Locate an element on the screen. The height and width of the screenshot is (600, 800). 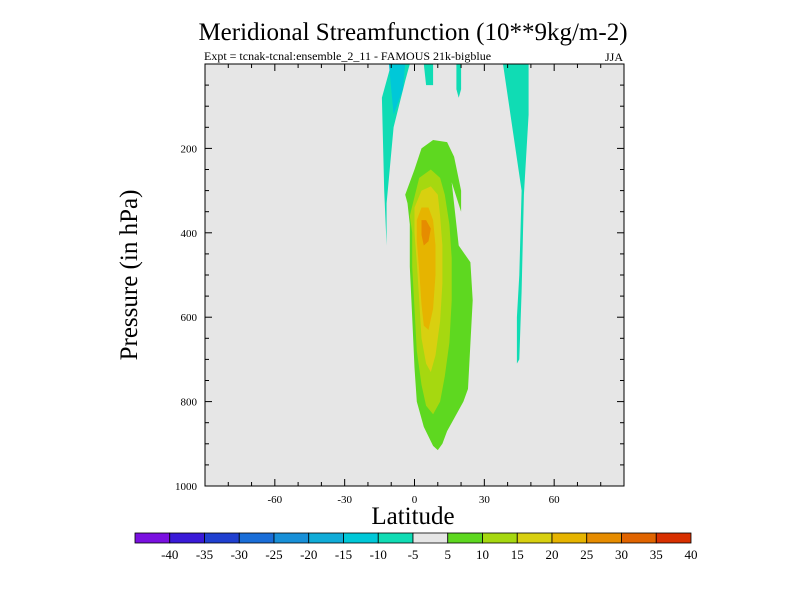
colorbar-label: -30 is located at coordinates (239, 554).